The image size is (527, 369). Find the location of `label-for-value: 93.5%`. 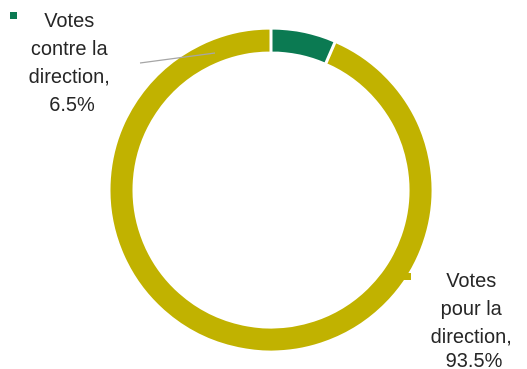

label-for-value: 93.5% is located at coordinates (474, 359).